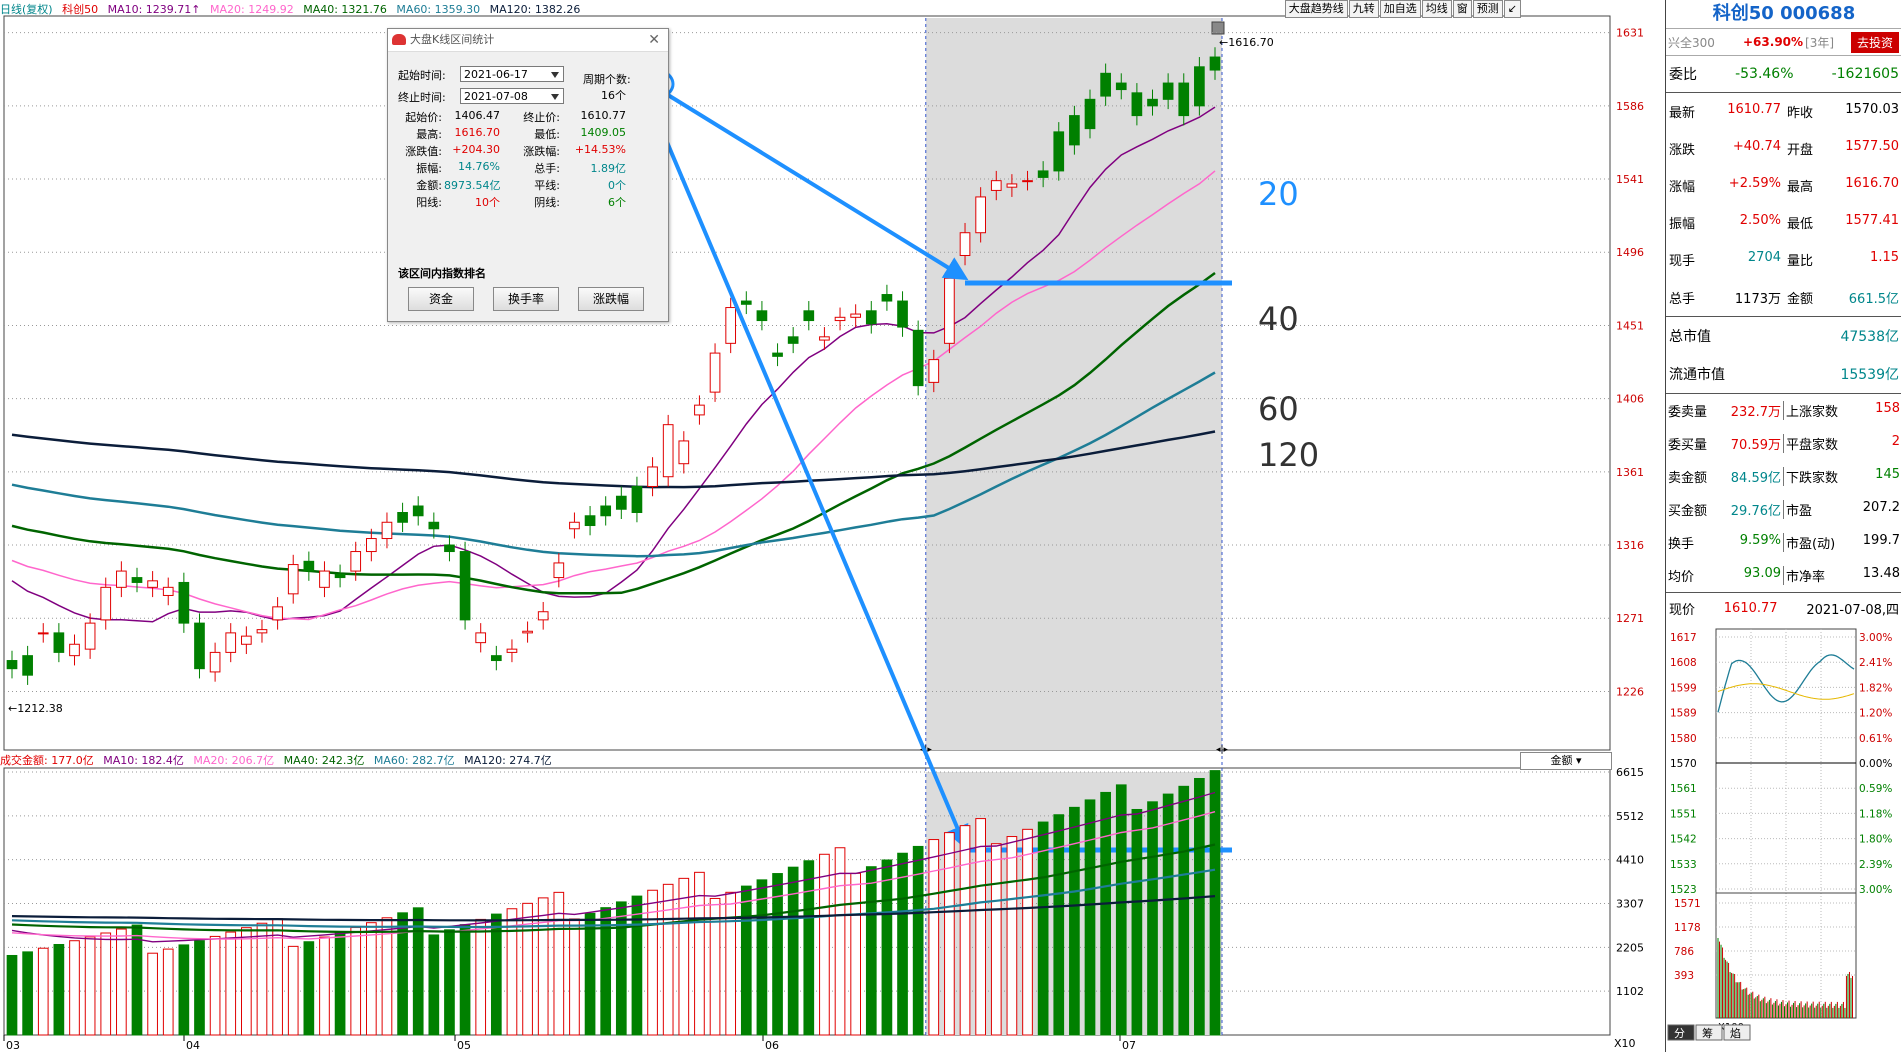 This screenshot has width=1901, height=1052. What do you see at coordinates (1363, 9) in the screenshot?
I see `toolbar-jiuzhuan: 九转` at bounding box center [1363, 9].